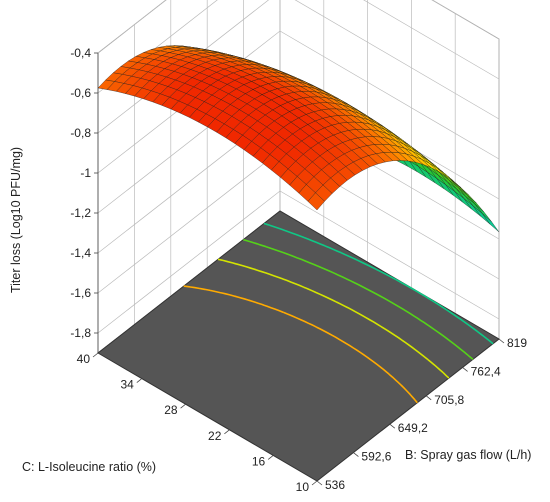 The width and height of the screenshot is (550, 502). I want to click on z-tick-label: -1,8, so click(80, 333).